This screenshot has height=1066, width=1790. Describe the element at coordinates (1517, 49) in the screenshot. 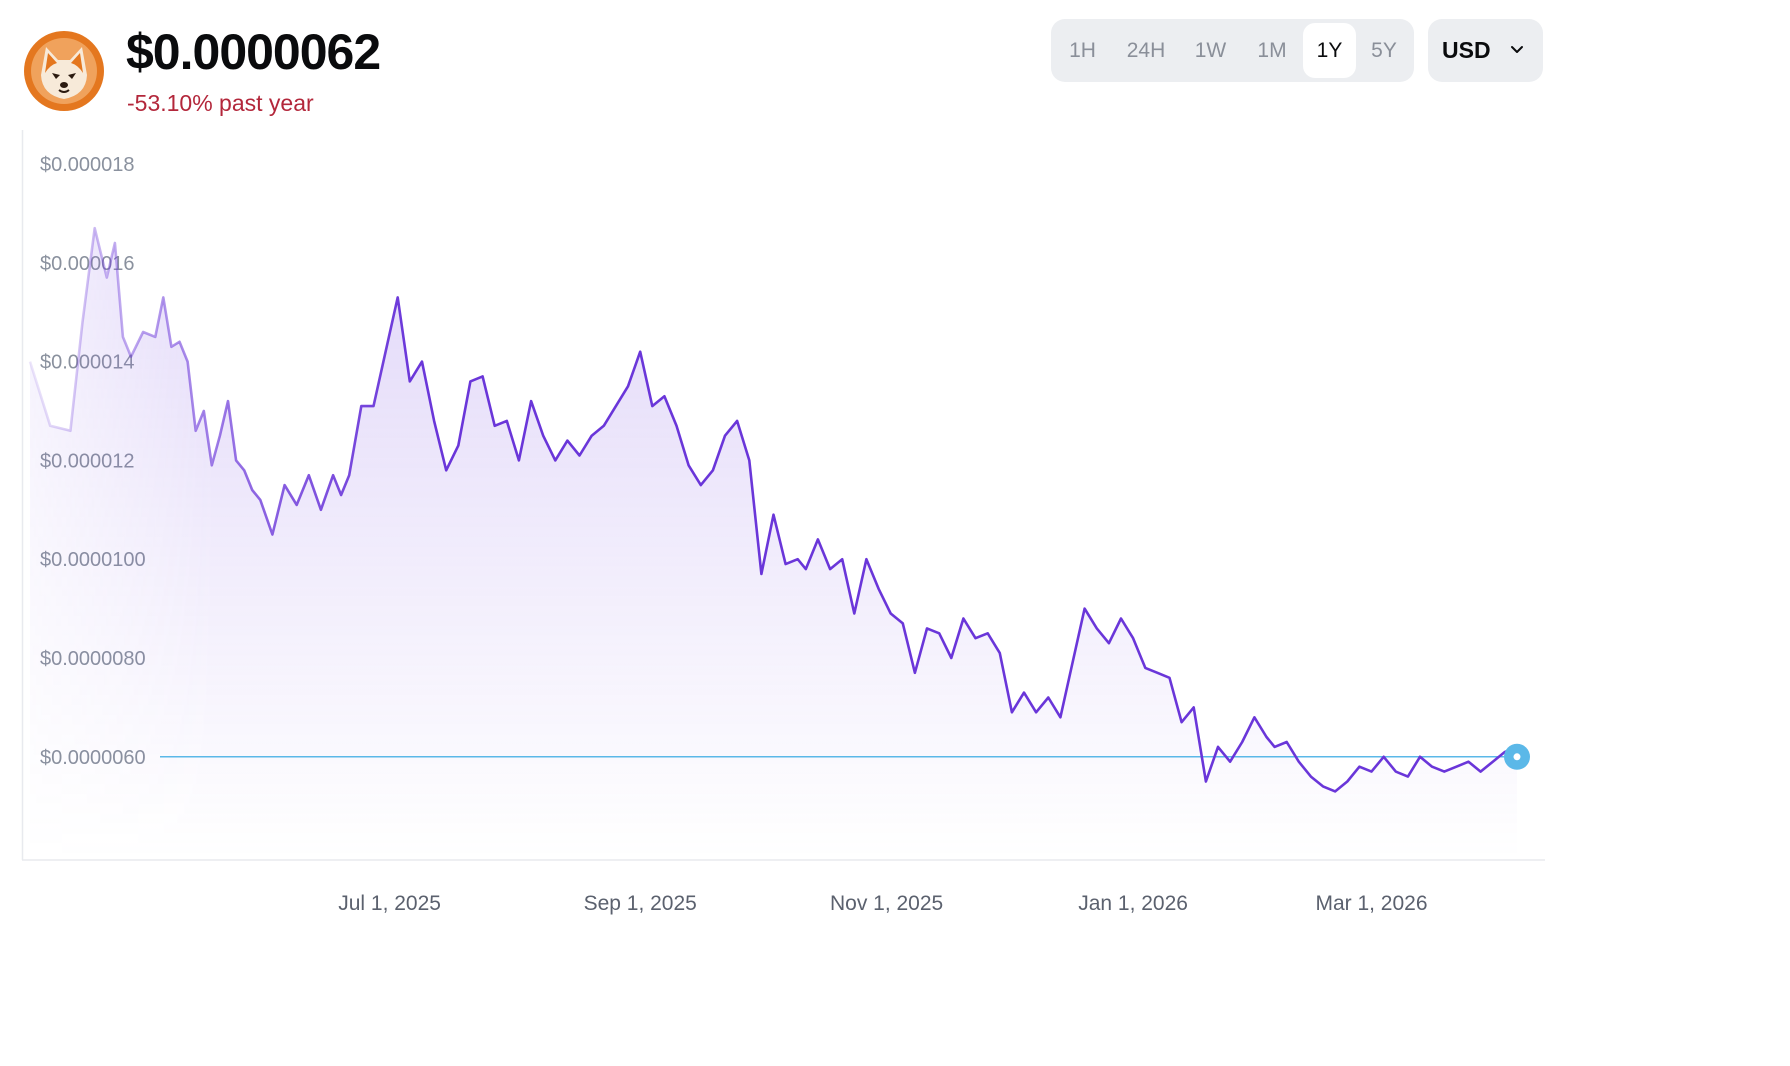

I see `chevron-down-icon` at that location.